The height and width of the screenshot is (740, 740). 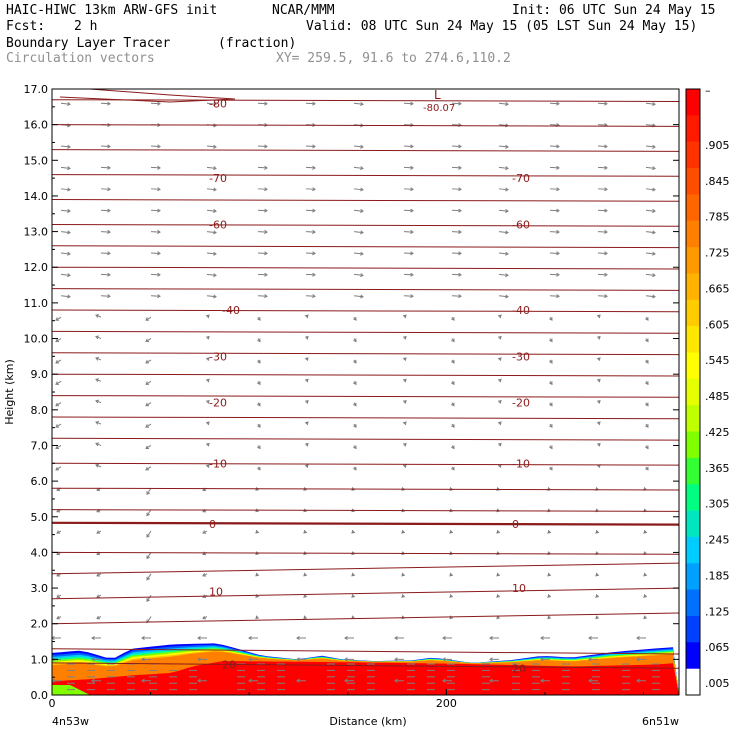 I want to click on colorbar-label: .065, so click(x=717, y=647).